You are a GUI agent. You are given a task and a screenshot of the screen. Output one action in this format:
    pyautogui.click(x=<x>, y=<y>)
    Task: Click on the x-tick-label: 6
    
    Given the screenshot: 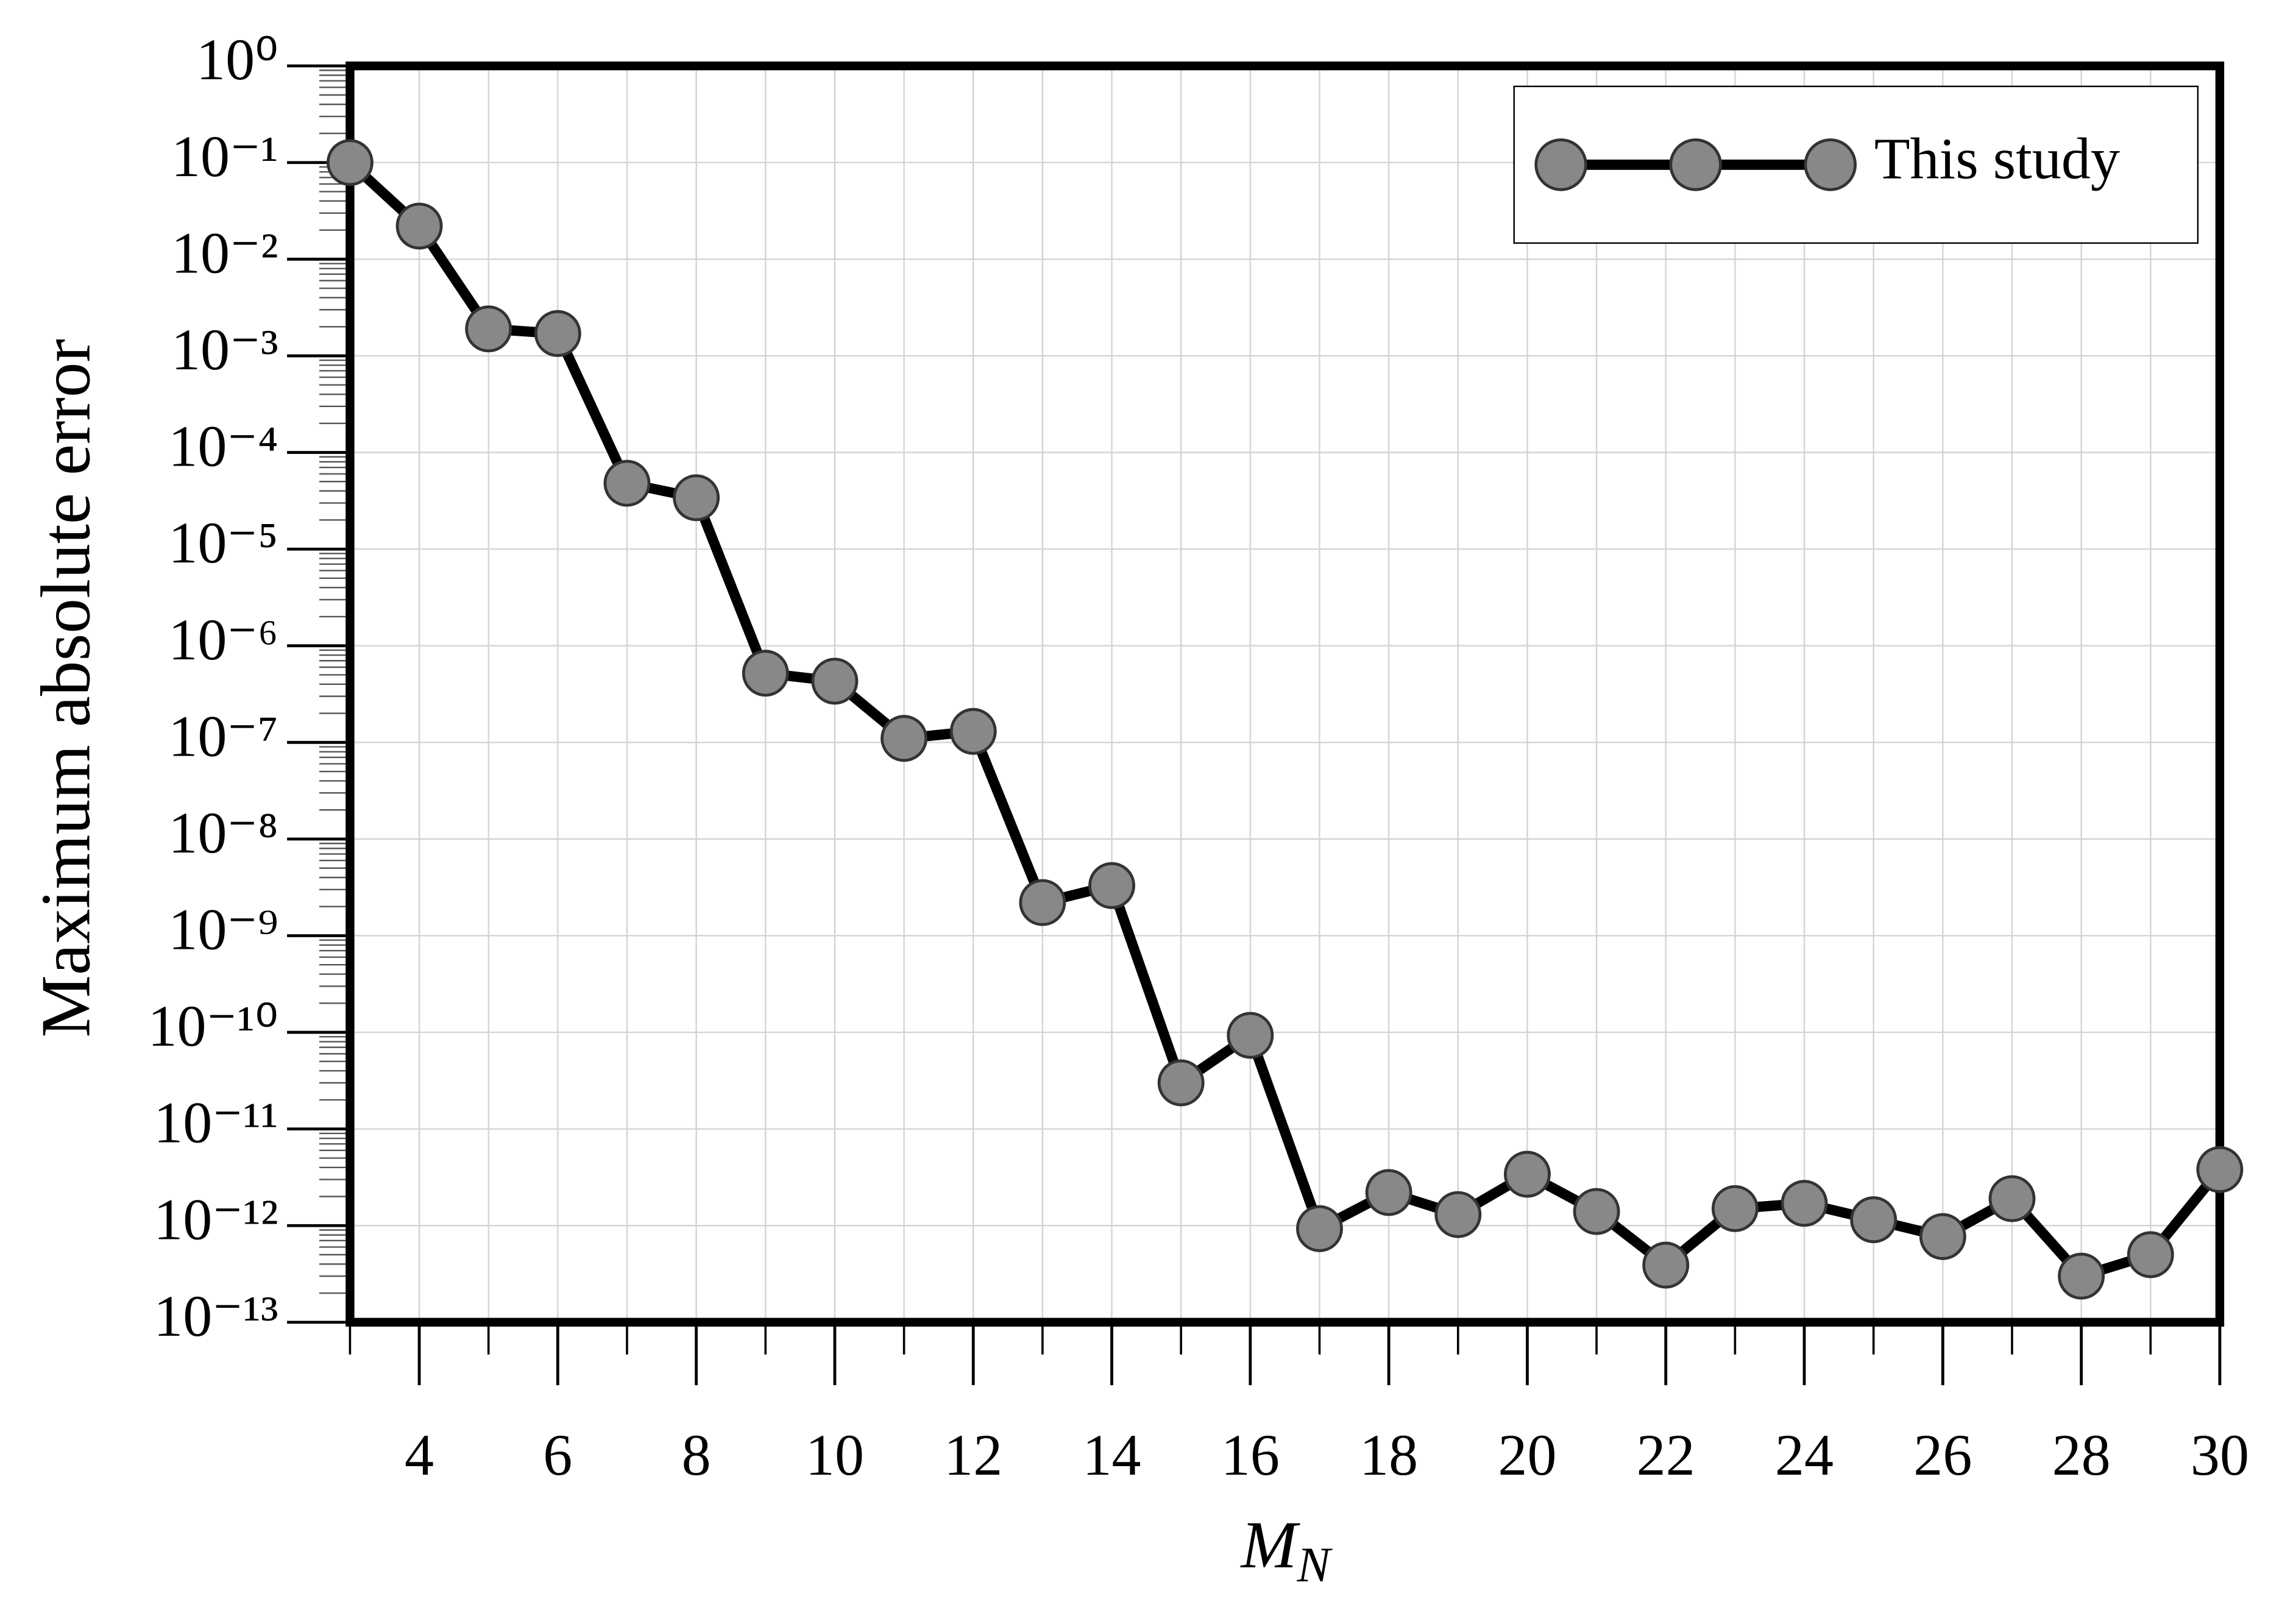 What is the action you would take?
    pyautogui.click(x=557, y=1454)
    